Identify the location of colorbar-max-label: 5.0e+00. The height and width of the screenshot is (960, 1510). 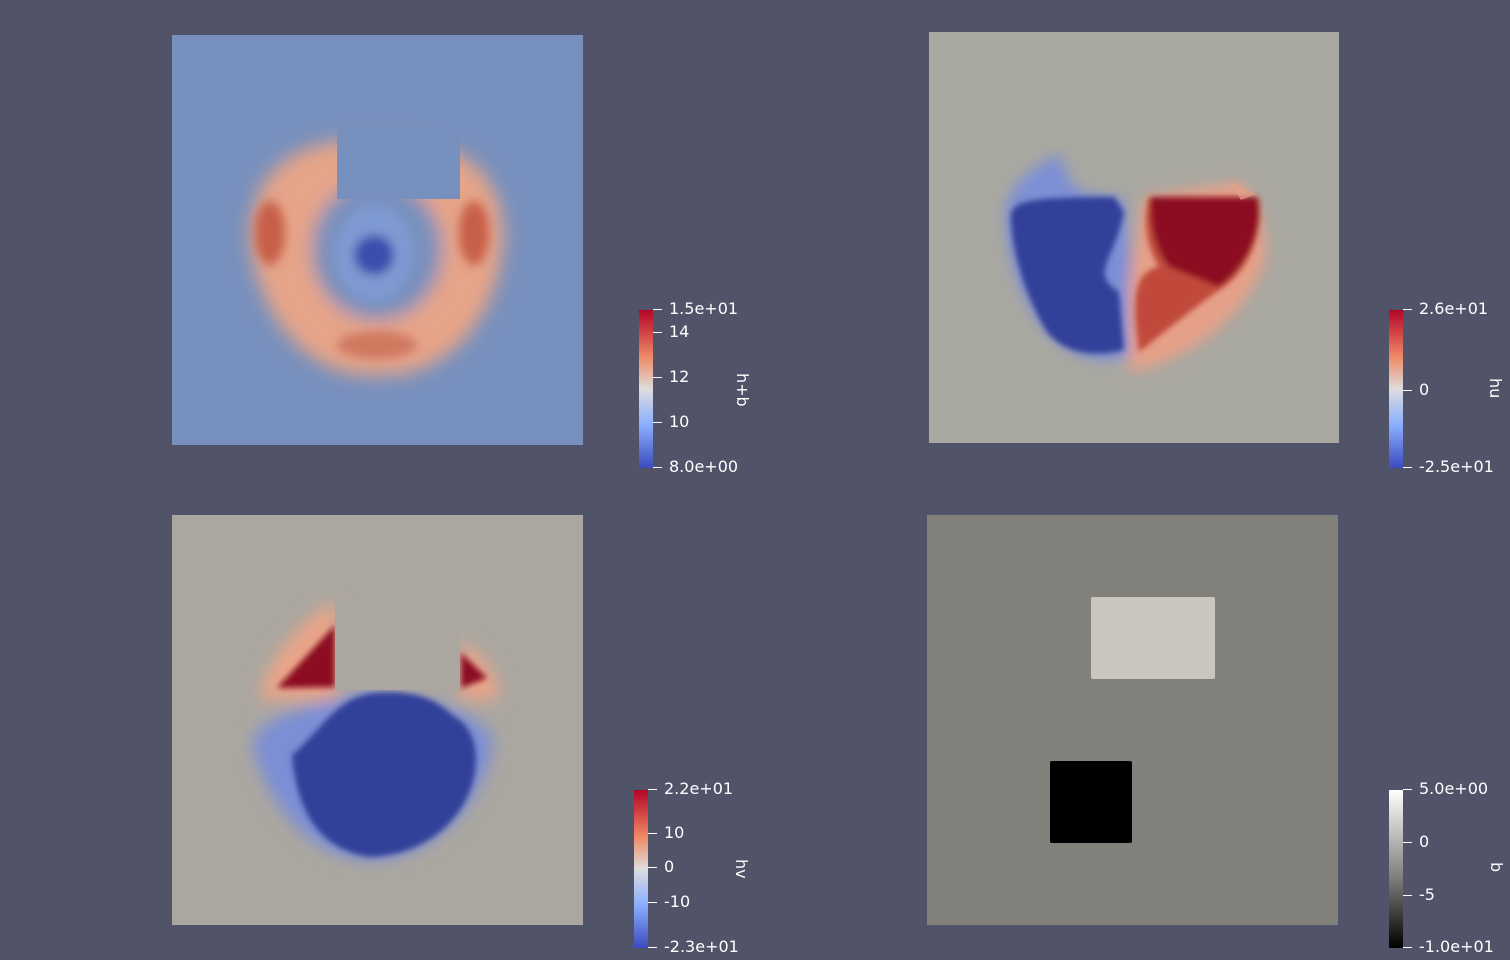
(1454, 788).